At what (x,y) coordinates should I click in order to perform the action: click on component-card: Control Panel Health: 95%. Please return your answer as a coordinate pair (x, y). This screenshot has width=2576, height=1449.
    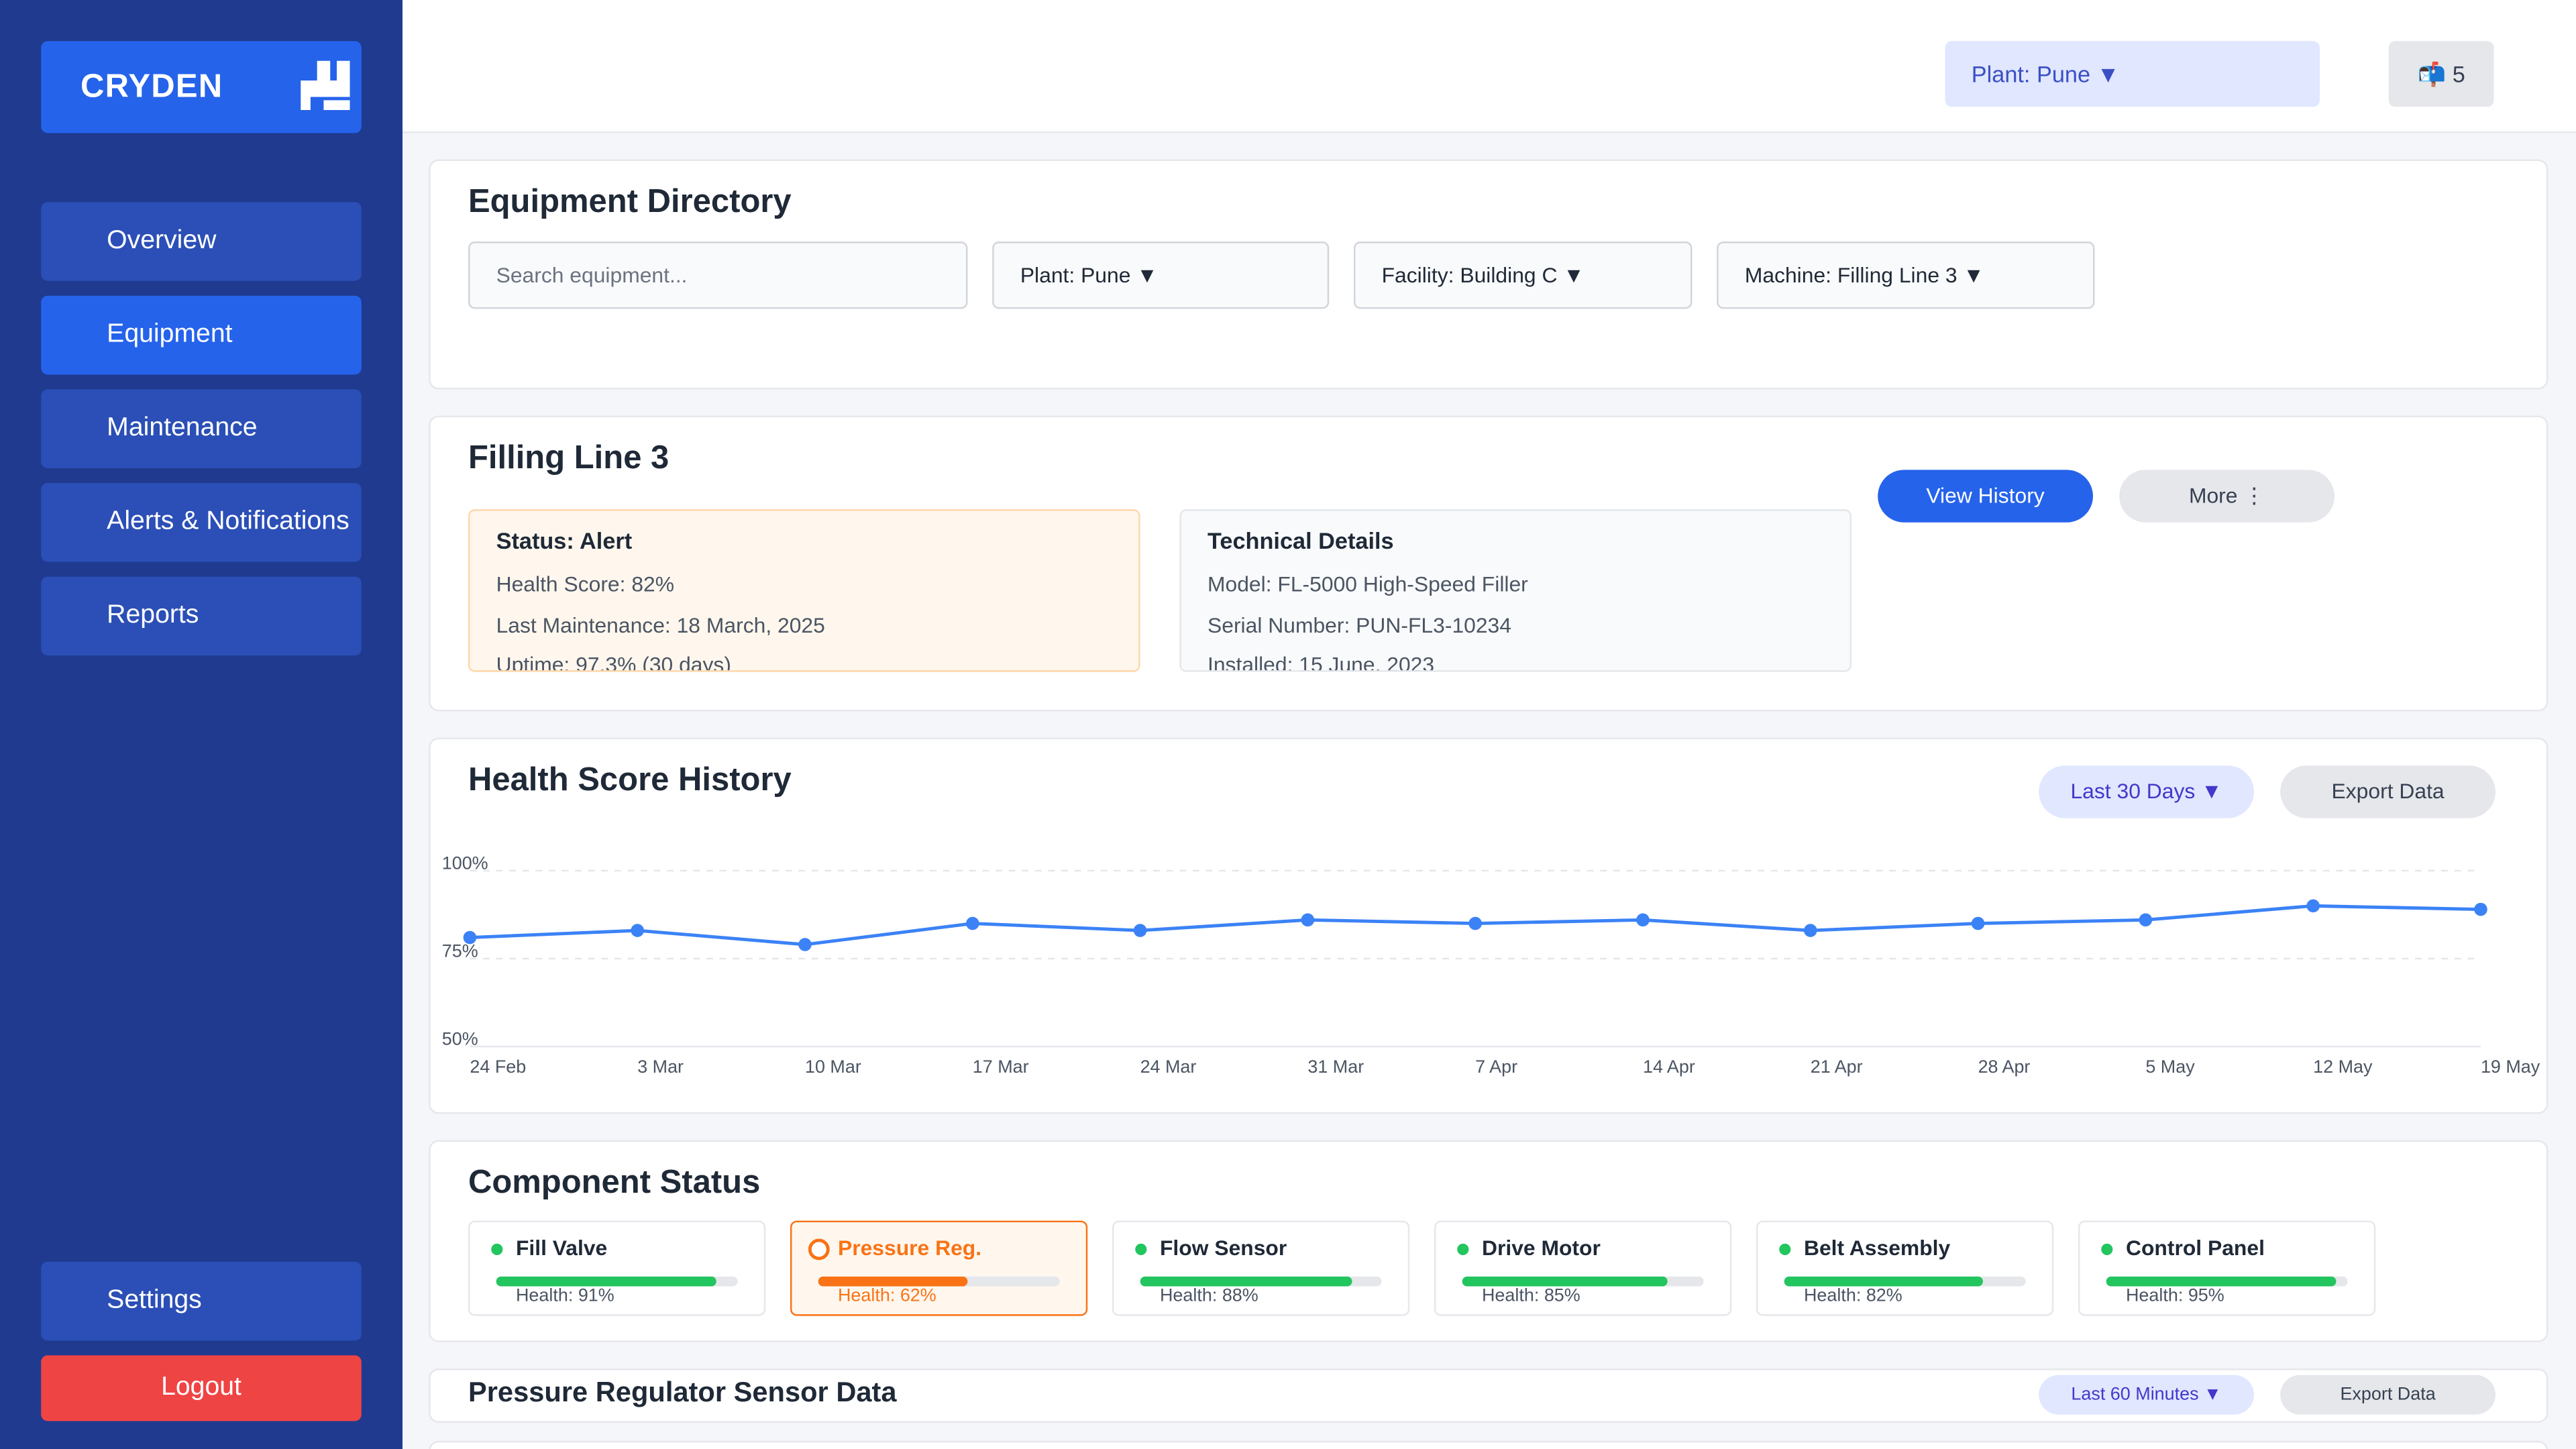
    Looking at the image, I should click on (2227, 1268).